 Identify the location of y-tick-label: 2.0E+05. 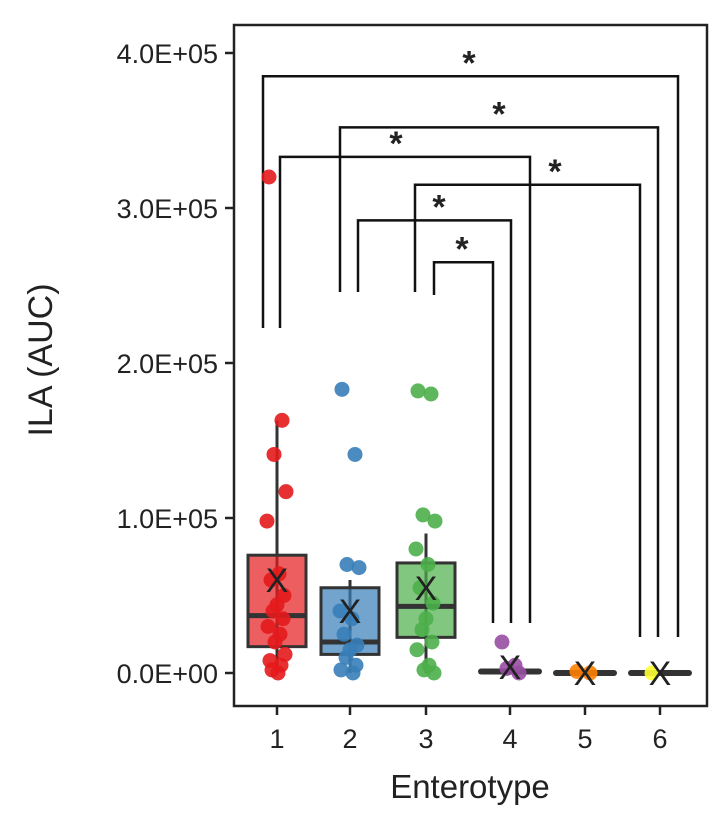
(167, 364).